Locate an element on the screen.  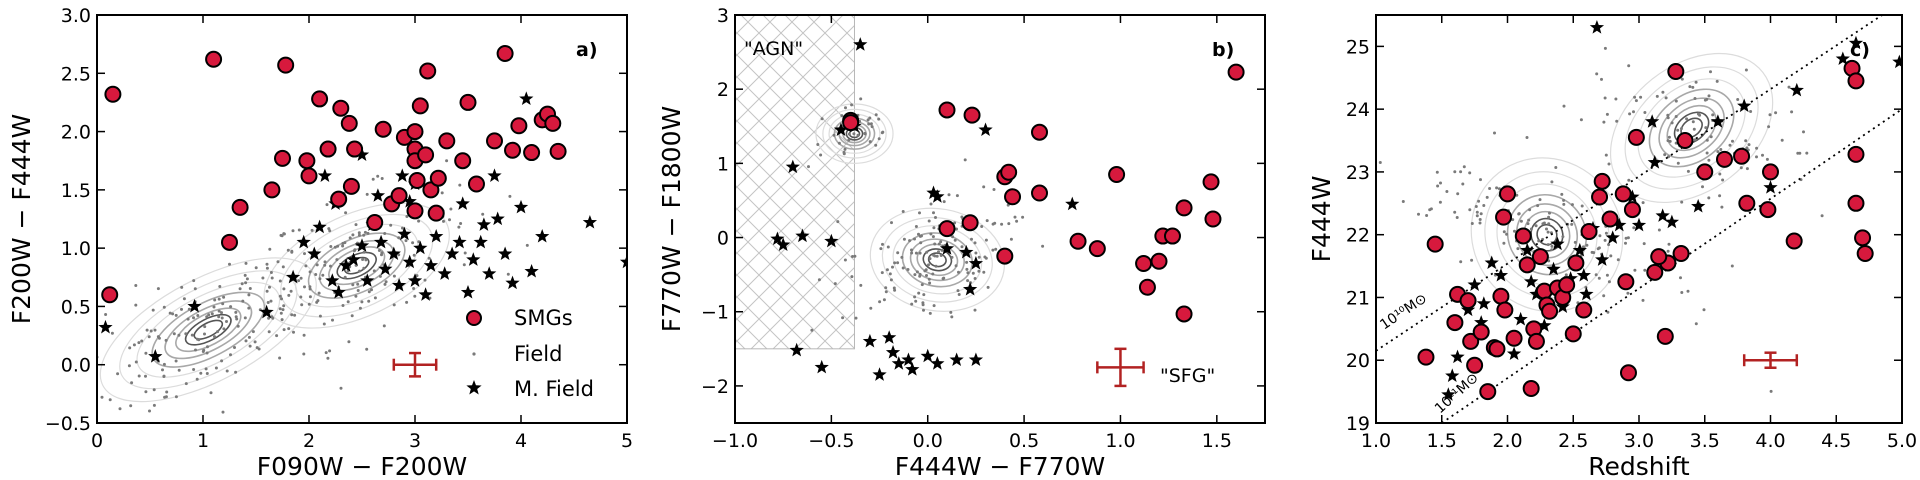
panel-c-xlabel: Redshift is located at coordinates (1639, 466).